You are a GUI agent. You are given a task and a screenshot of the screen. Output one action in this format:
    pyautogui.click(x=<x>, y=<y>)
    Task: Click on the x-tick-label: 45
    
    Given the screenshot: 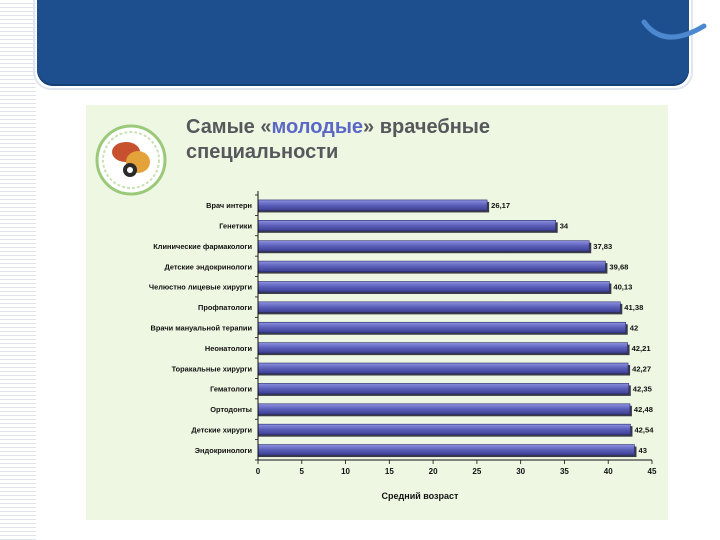 What is the action you would take?
    pyautogui.click(x=652, y=471)
    